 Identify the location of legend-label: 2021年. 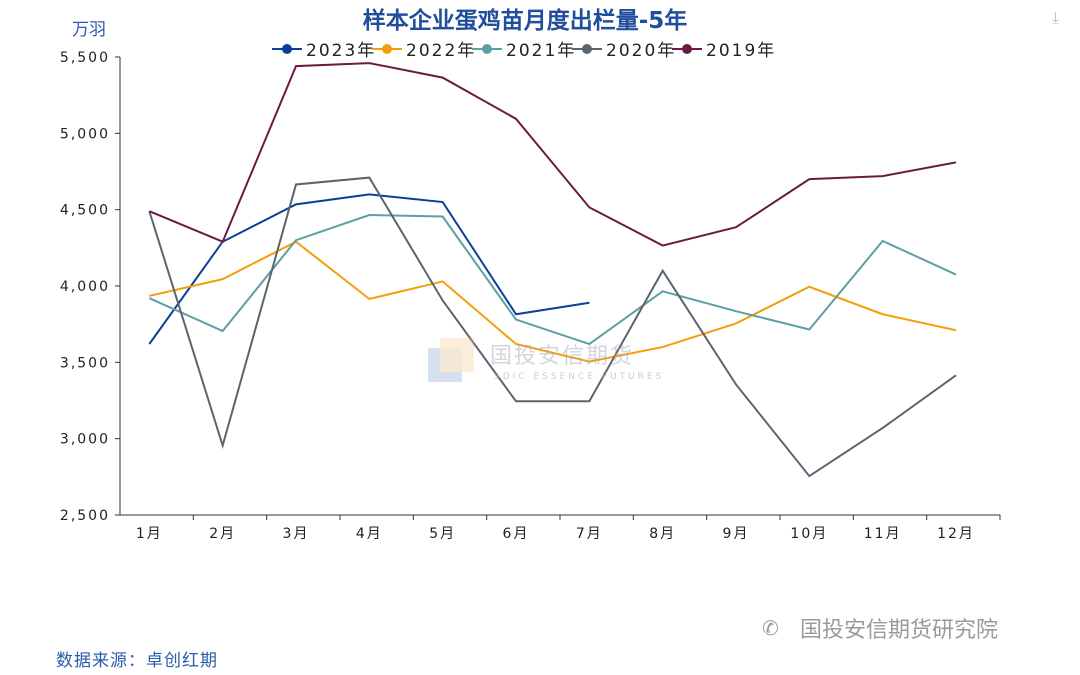
(541, 51).